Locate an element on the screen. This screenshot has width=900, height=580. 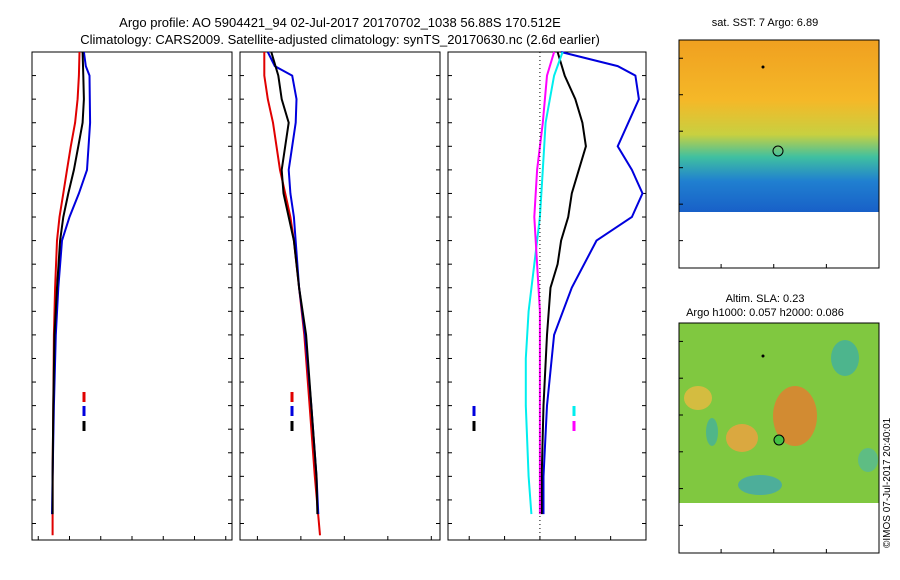
sst-map: sat. SST: 7 Argo: 6.89 is located at coordinates (779, 143).